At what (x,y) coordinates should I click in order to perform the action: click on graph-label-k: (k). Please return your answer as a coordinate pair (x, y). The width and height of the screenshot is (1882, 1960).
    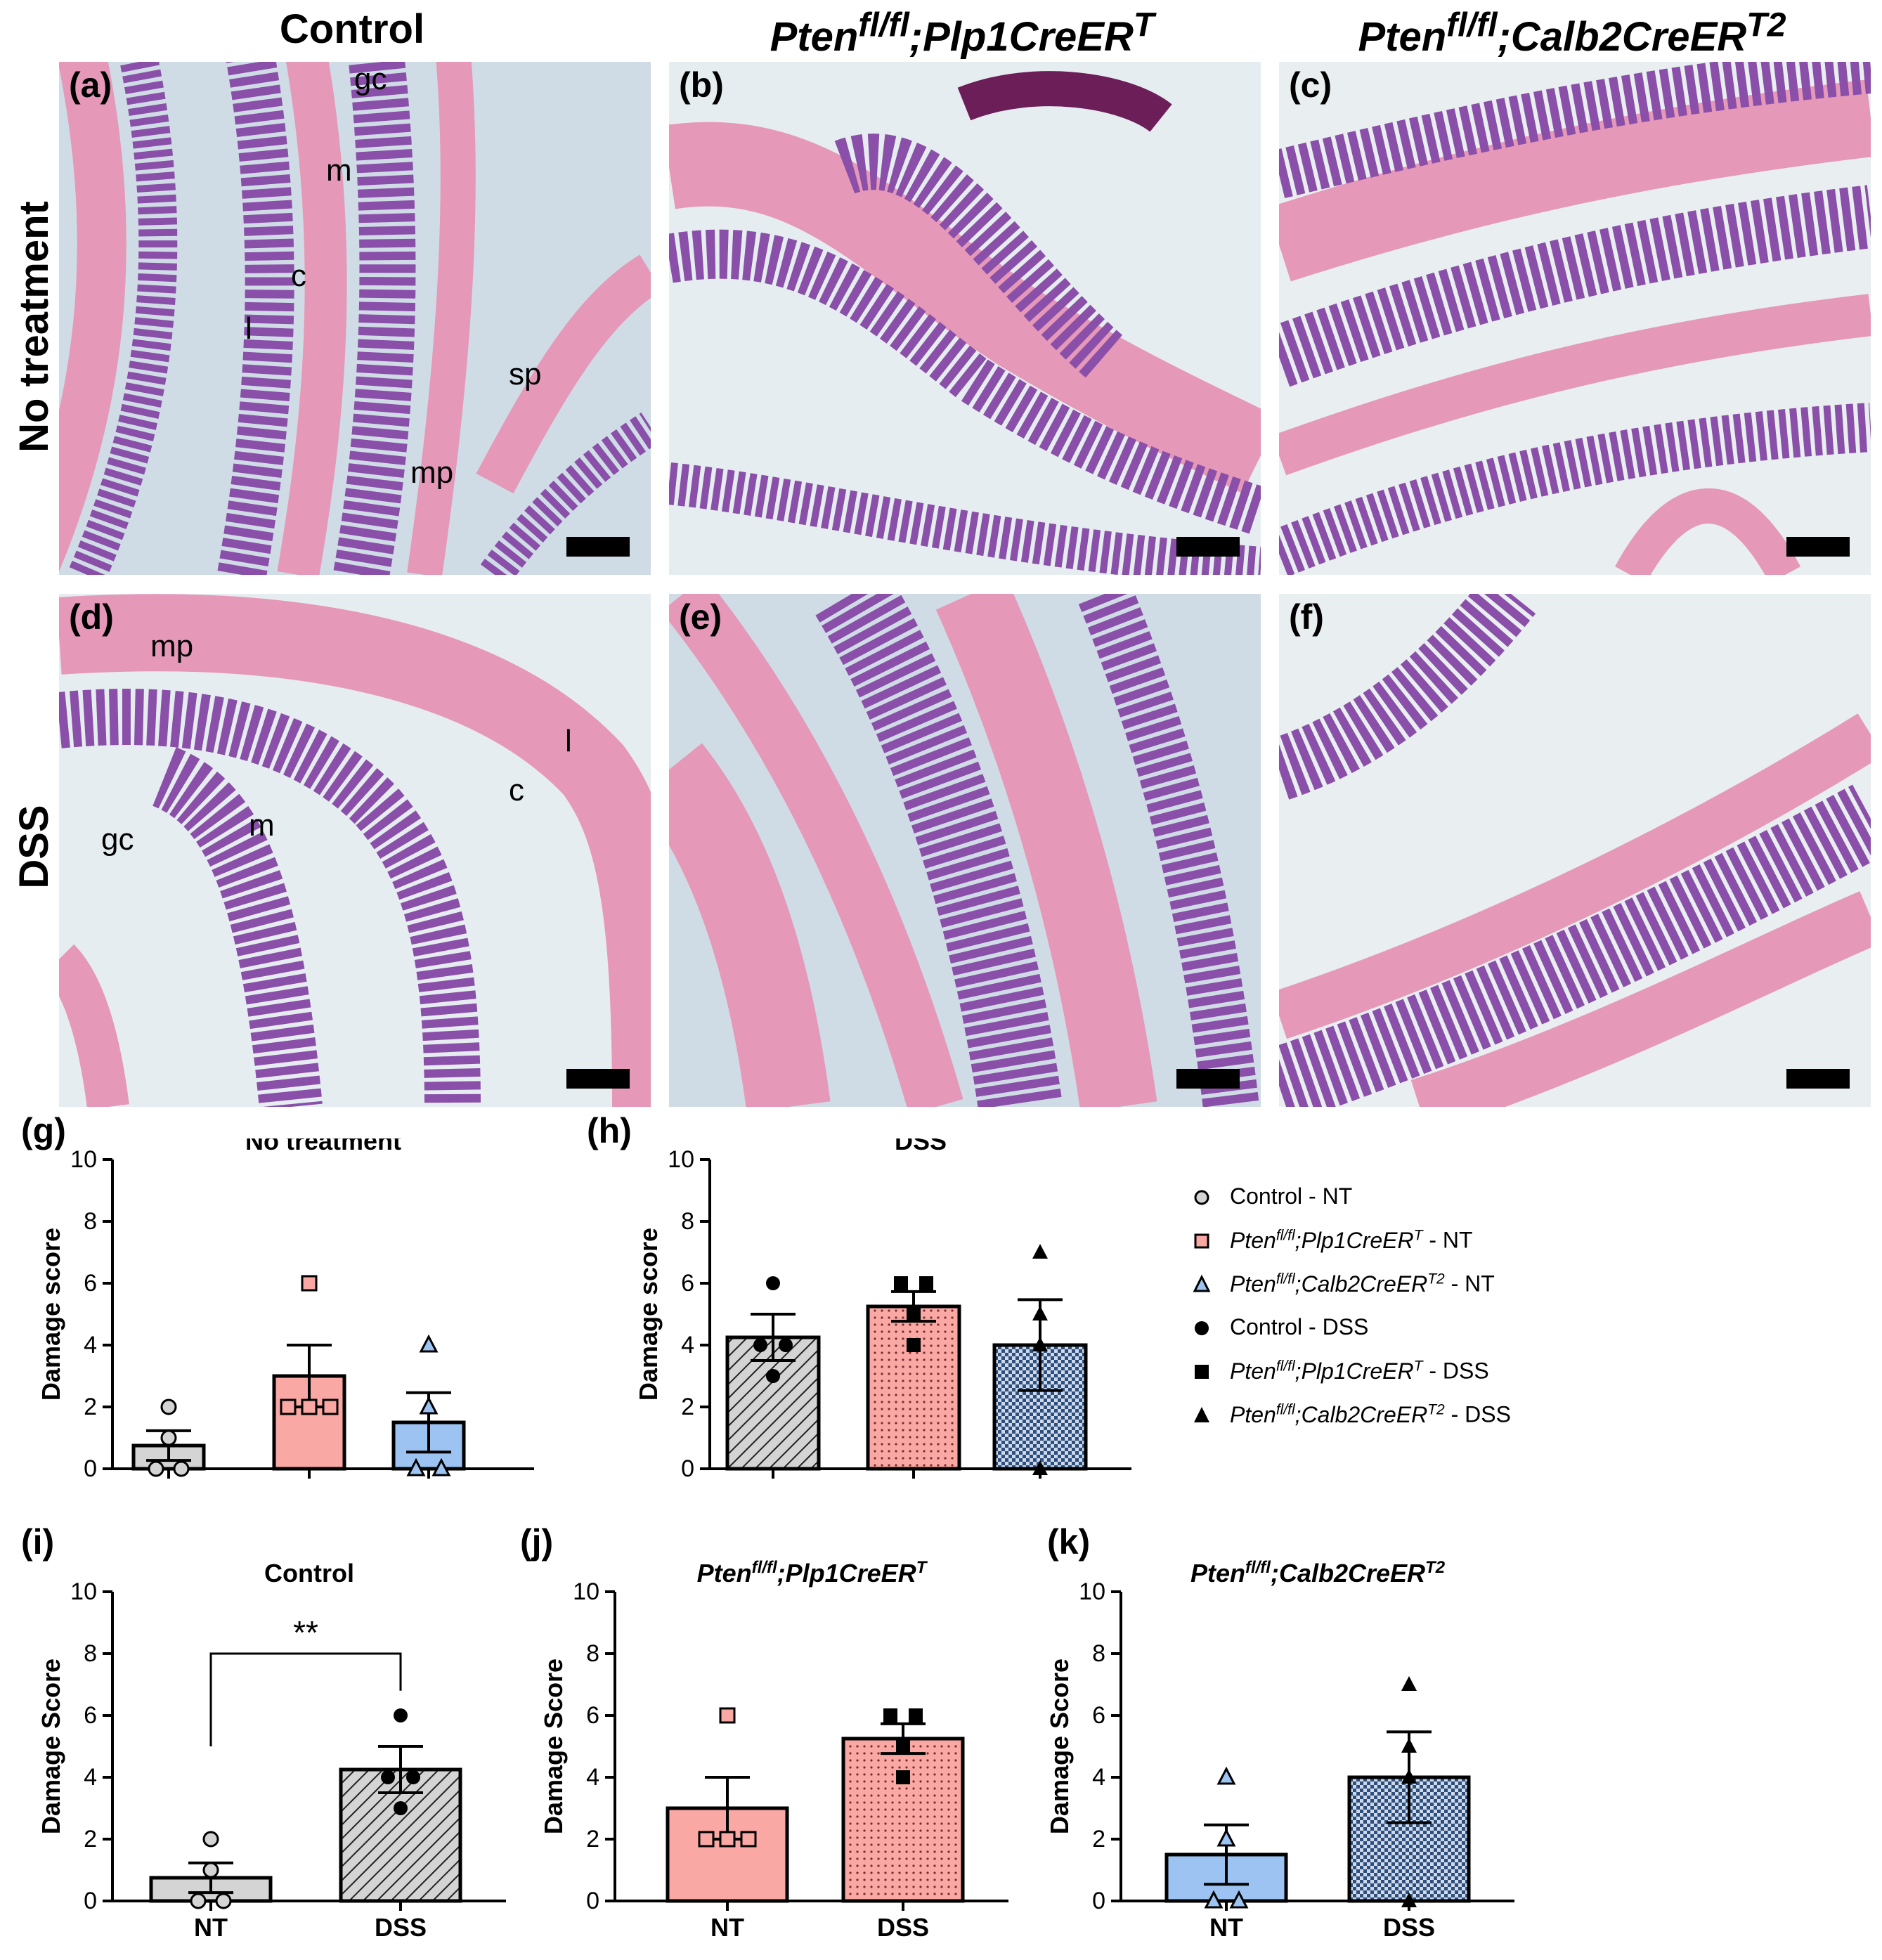
    Looking at the image, I should click on (1069, 1542).